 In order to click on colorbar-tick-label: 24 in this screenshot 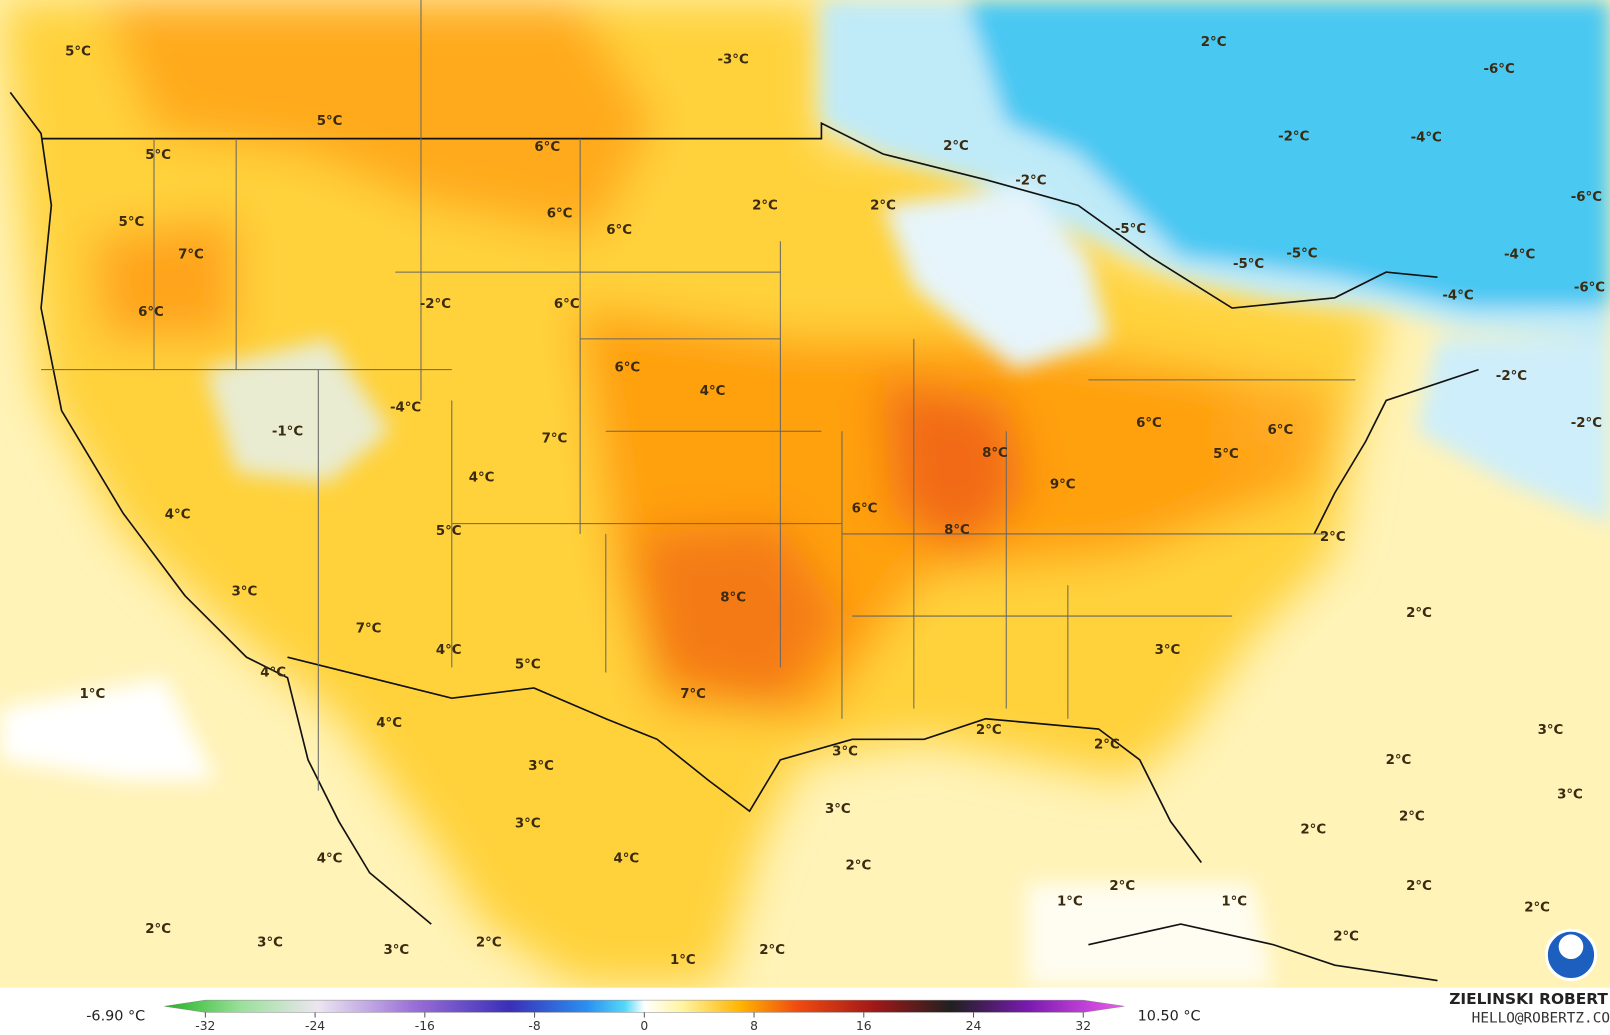, I will do `click(974, 1026)`.